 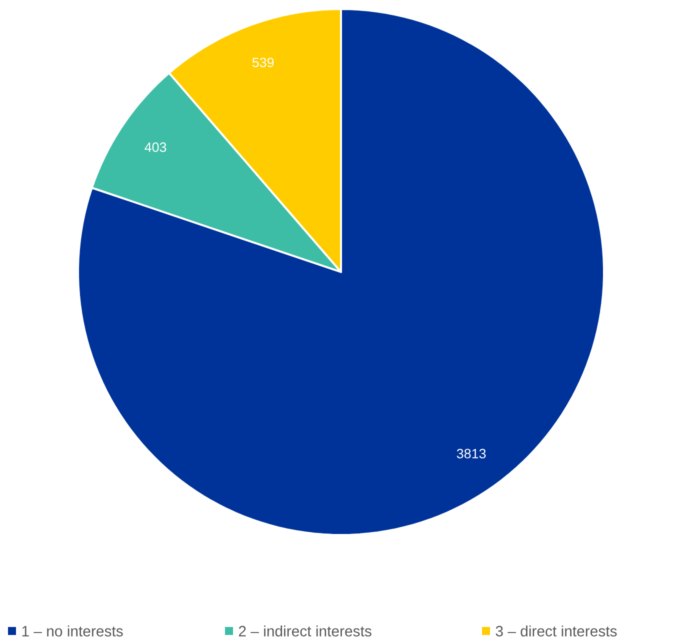 What do you see at coordinates (305, 630) in the screenshot?
I see `legend-label: 2 – indirect interests` at bounding box center [305, 630].